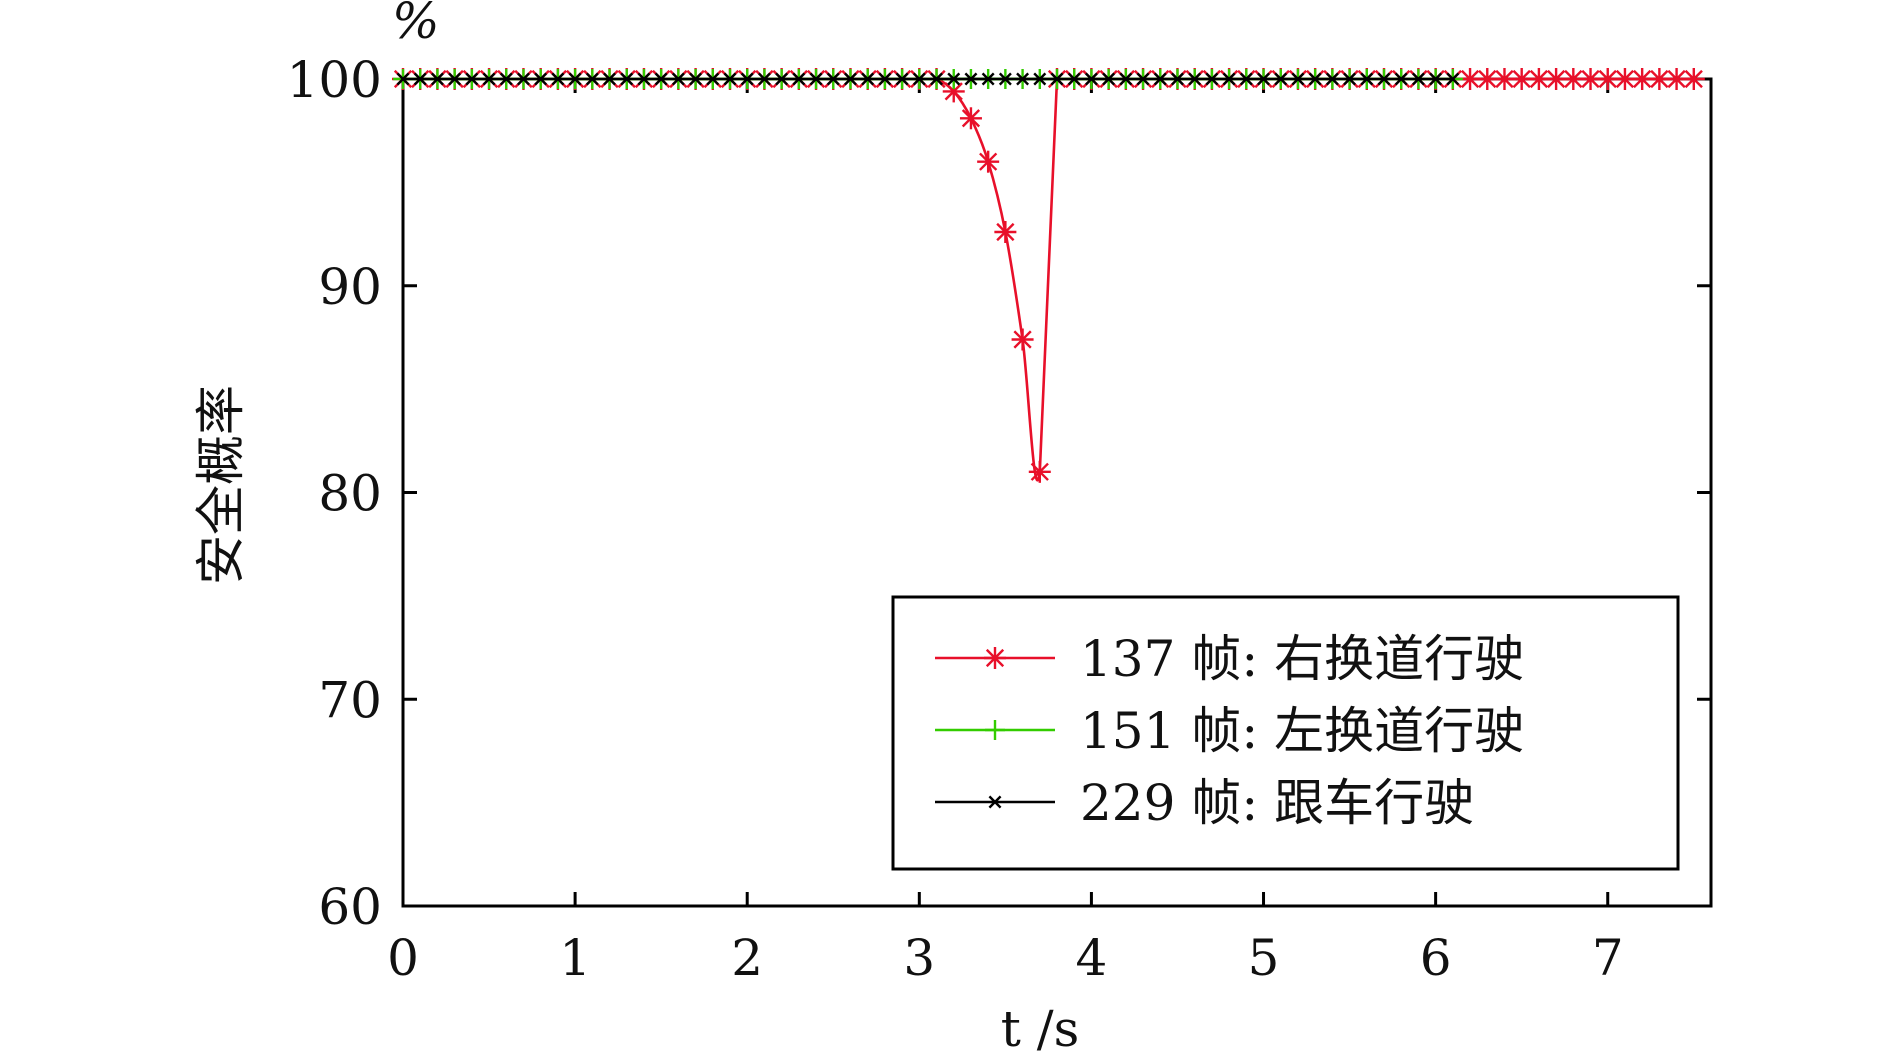 The width and height of the screenshot is (1890, 1061). Describe the element at coordinates (1608, 958) in the screenshot. I see `x-tick-label: 7` at that location.